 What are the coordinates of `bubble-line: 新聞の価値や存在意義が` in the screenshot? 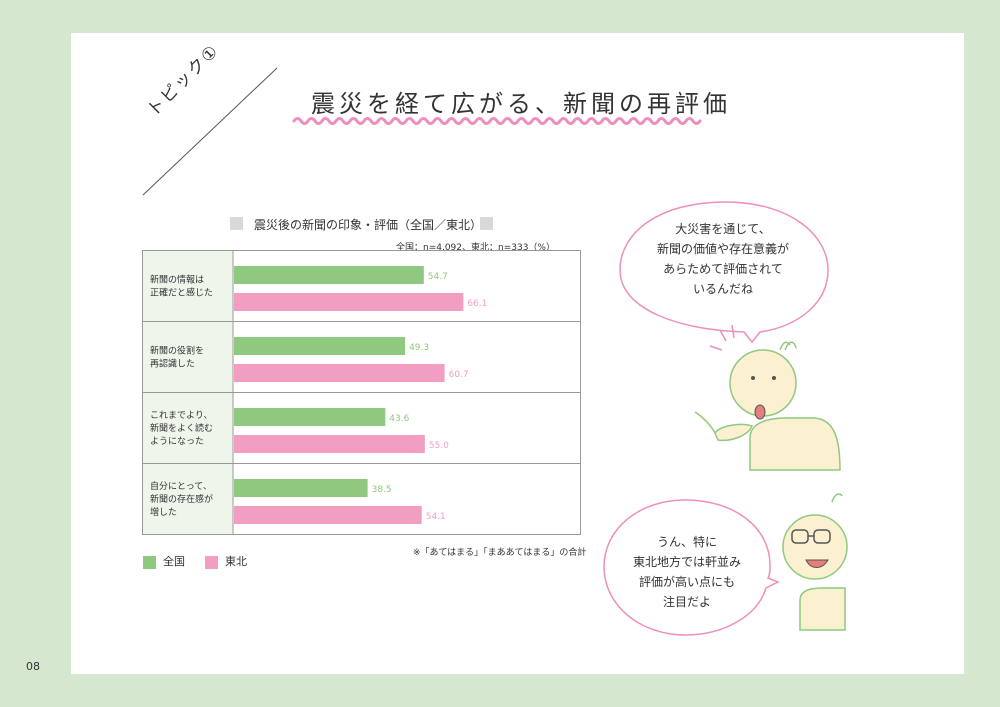 It's located at (722, 249).